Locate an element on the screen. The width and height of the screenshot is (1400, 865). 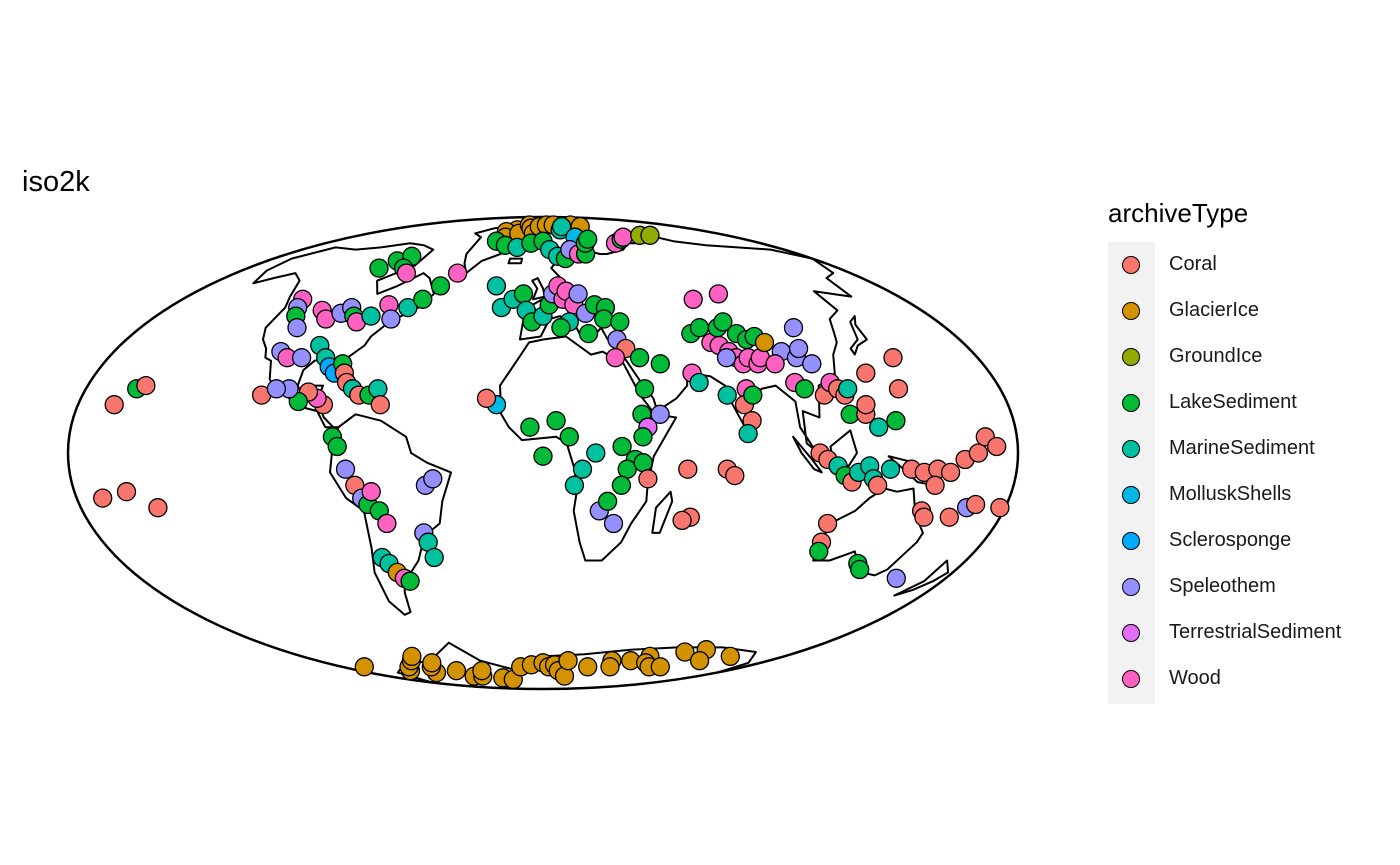
legend-label: Wood is located at coordinates (1195, 678).